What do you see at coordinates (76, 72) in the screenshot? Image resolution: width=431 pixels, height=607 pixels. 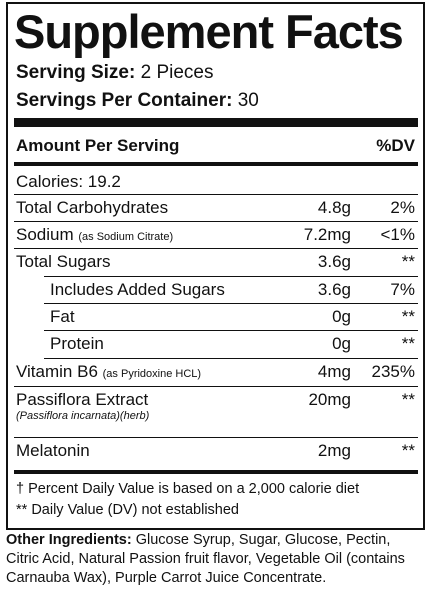 I see `label: Serving Size:` at bounding box center [76, 72].